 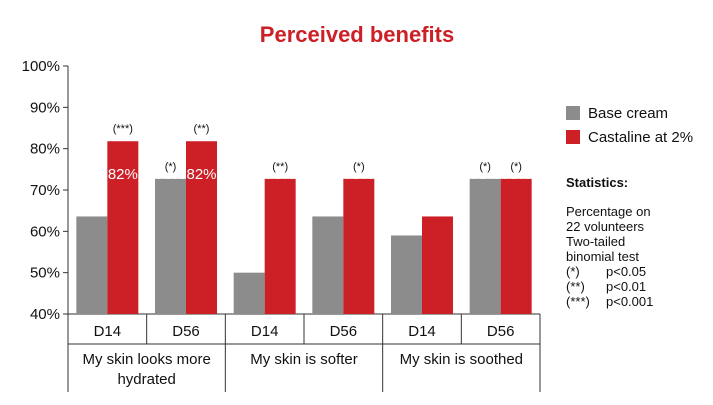 I want to click on group-label: My skin is softer, so click(x=304, y=359).